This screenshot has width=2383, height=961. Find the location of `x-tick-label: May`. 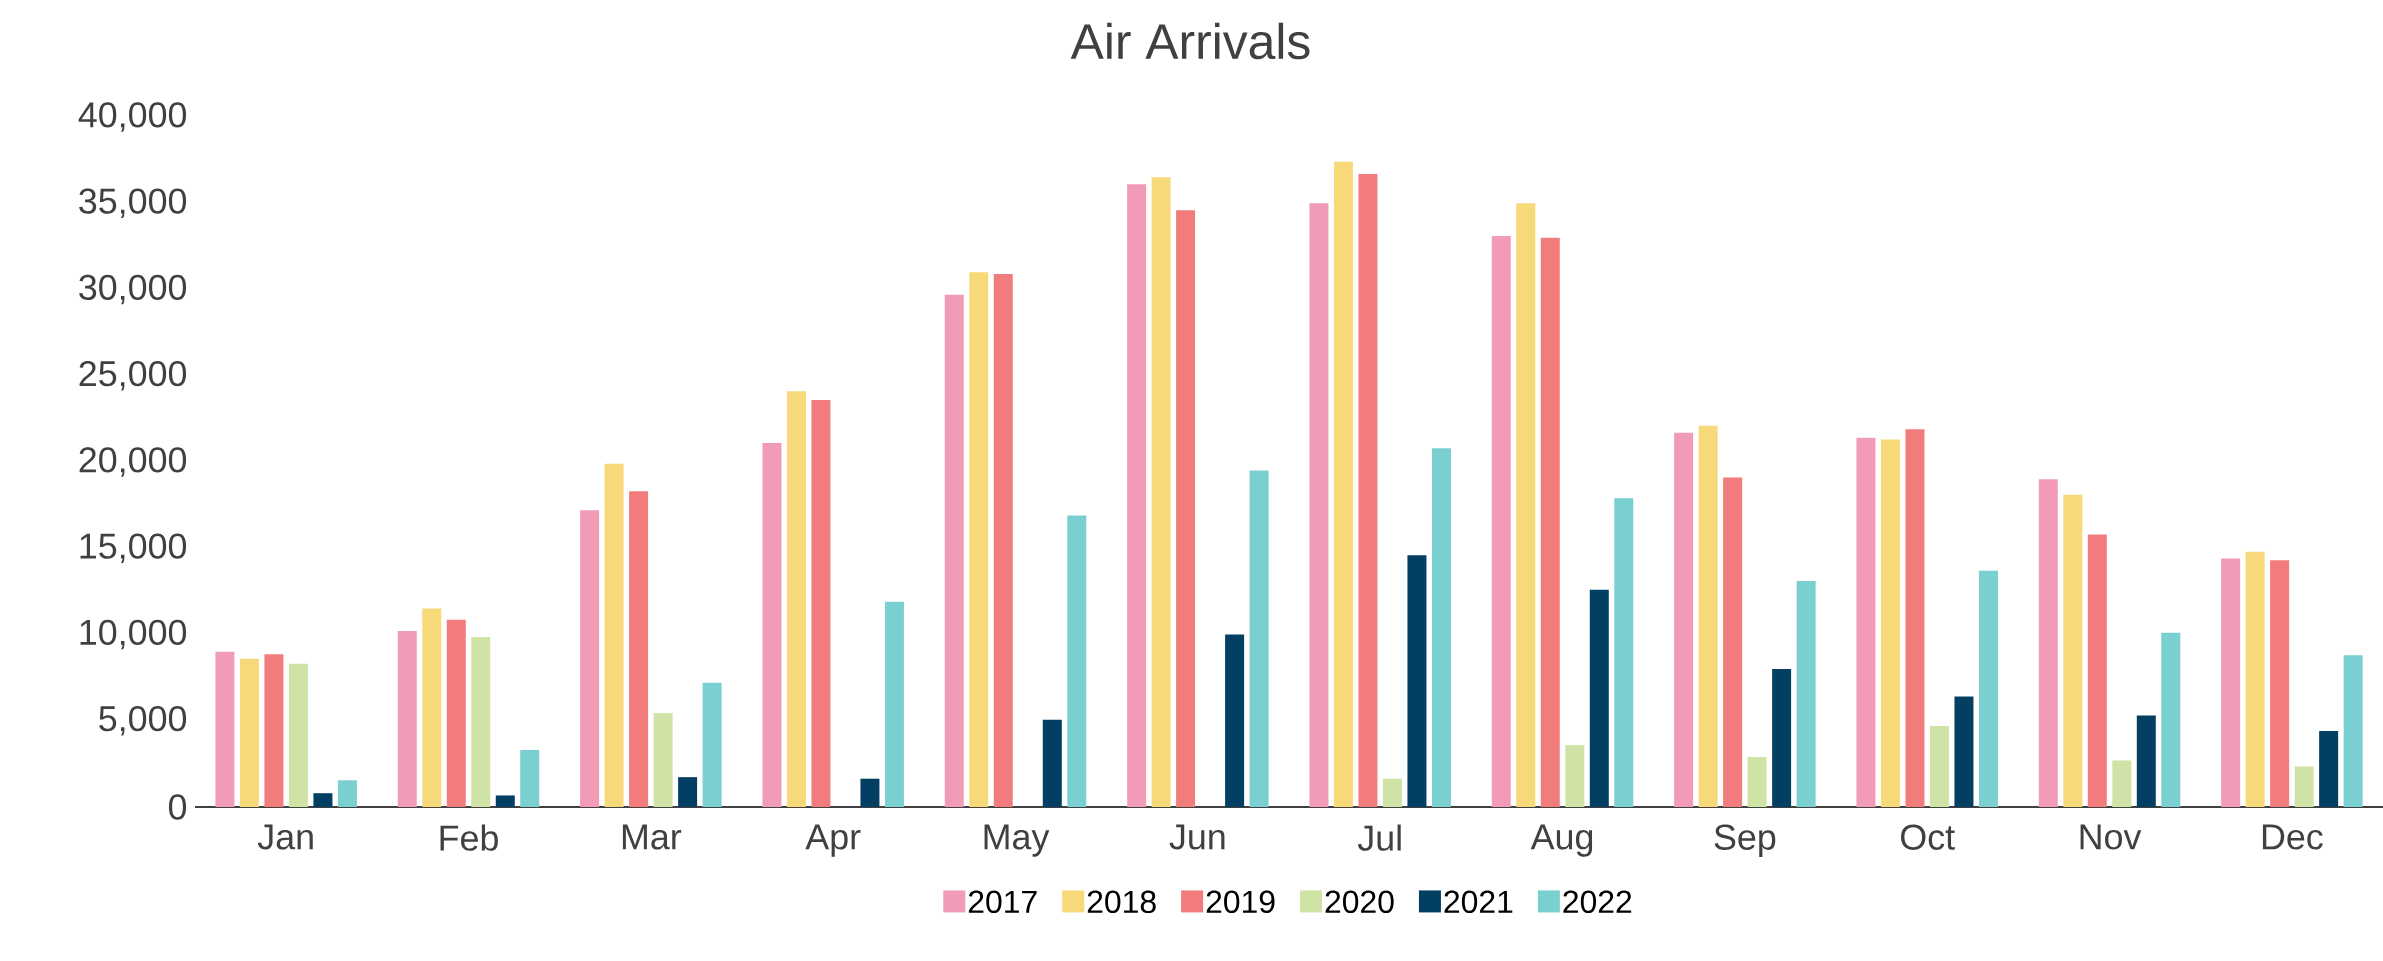

x-tick-label: May is located at coordinates (1017, 840).